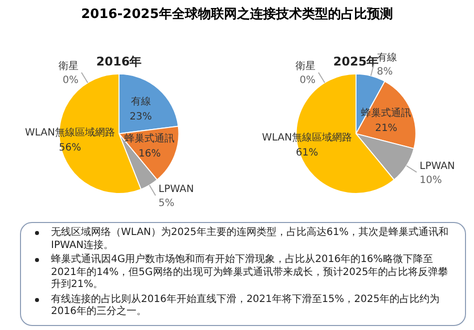  I want to click on text: 有线连接的占比则从2016年开始直线下滑，2021年将下滑至15%，2025年的占比约为2016年的三分之一。, so click(246, 306).